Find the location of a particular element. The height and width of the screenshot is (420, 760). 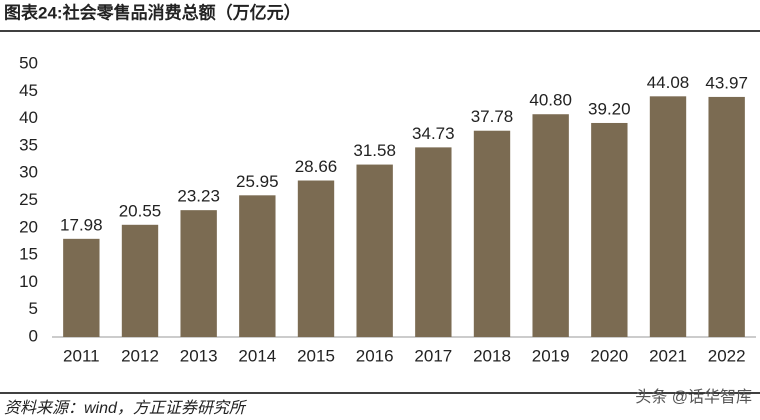

value-label: 23.23 is located at coordinates (198, 196).